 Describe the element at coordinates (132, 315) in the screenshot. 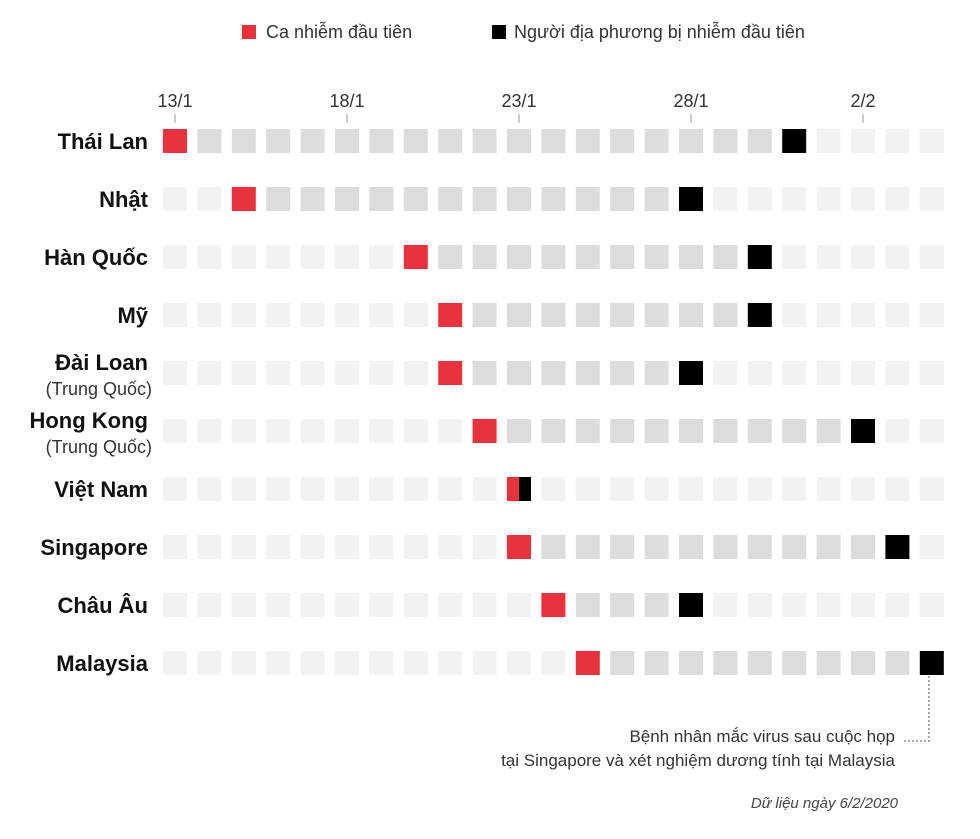

I see `row-label: Mỹ` at that location.